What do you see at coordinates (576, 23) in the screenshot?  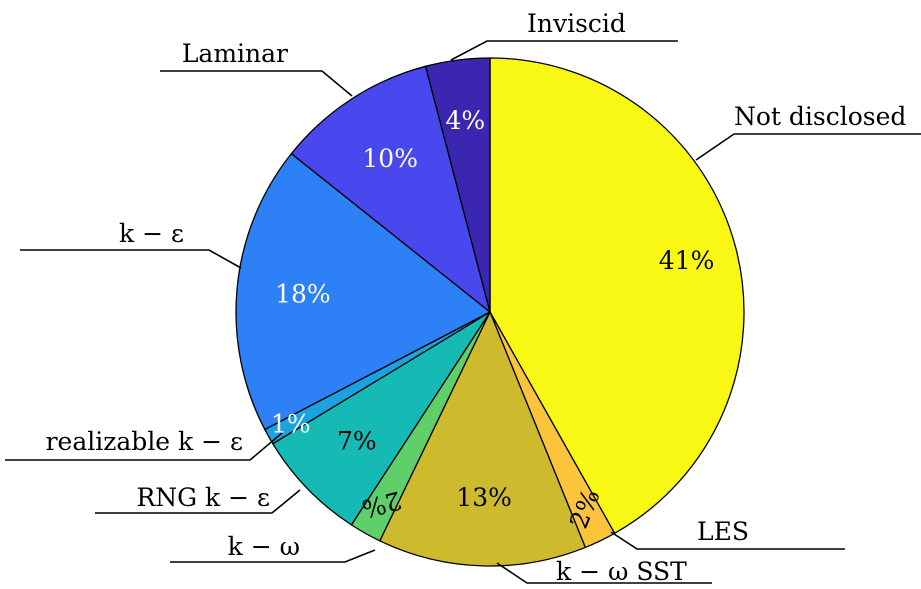 I see `category-label-inviscid-8: Inviscid` at bounding box center [576, 23].